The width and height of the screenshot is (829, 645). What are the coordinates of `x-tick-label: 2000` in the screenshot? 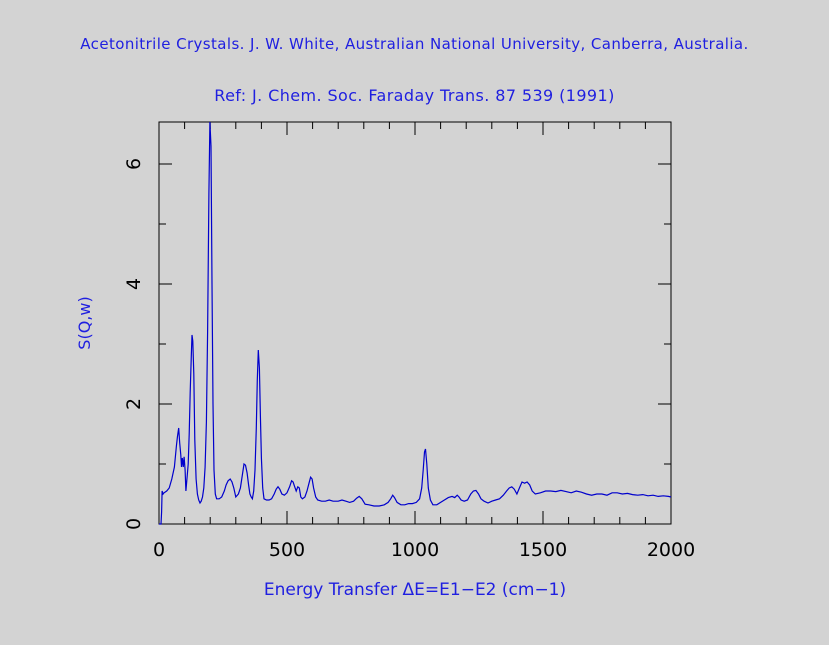 It's located at (671, 550).